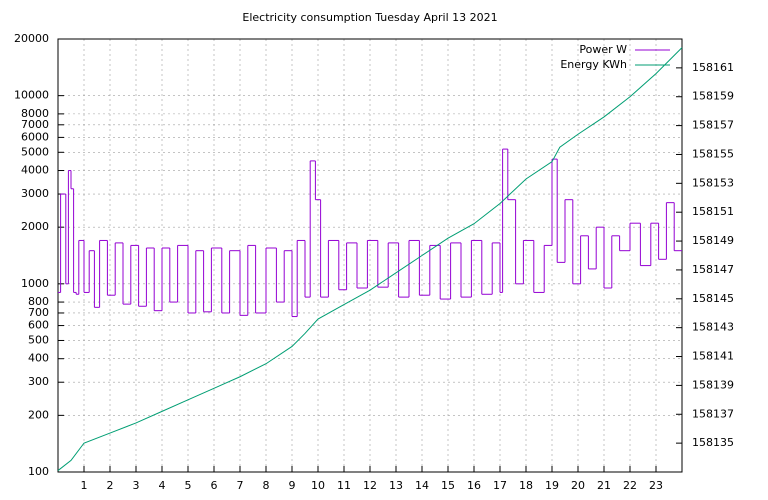 This screenshot has height=500, width=768. What do you see at coordinates (713, 356) in the screenshot?
I see `y2-tick-label: 158141` at bounding box center [713, 356].